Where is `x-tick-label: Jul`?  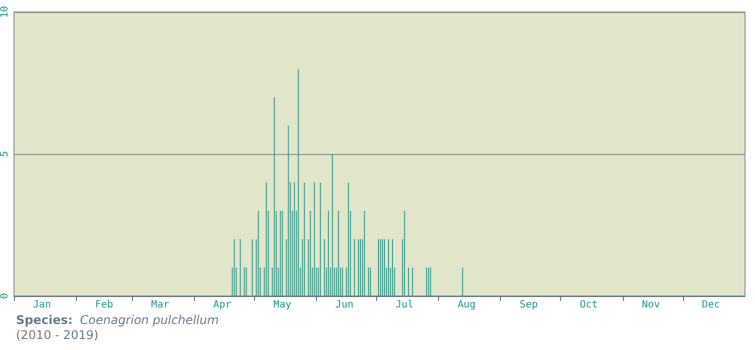 x-tick-label: Jul is located at coordinates (405, 305).